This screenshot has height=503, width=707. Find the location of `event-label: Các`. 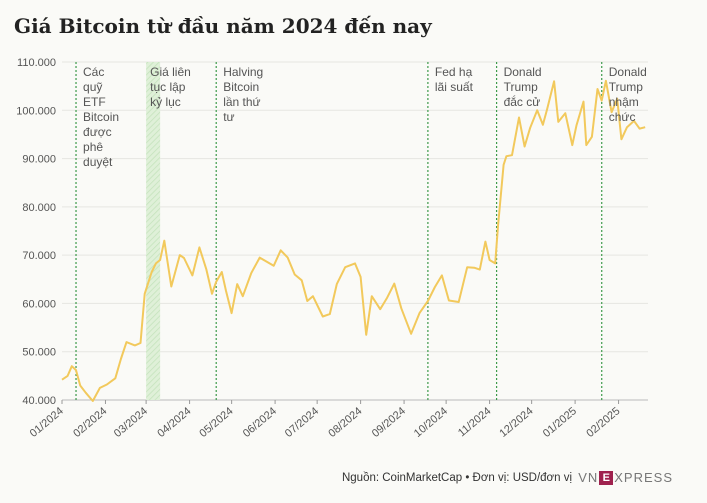

event-label: Các is located at coordinates (93, 72).